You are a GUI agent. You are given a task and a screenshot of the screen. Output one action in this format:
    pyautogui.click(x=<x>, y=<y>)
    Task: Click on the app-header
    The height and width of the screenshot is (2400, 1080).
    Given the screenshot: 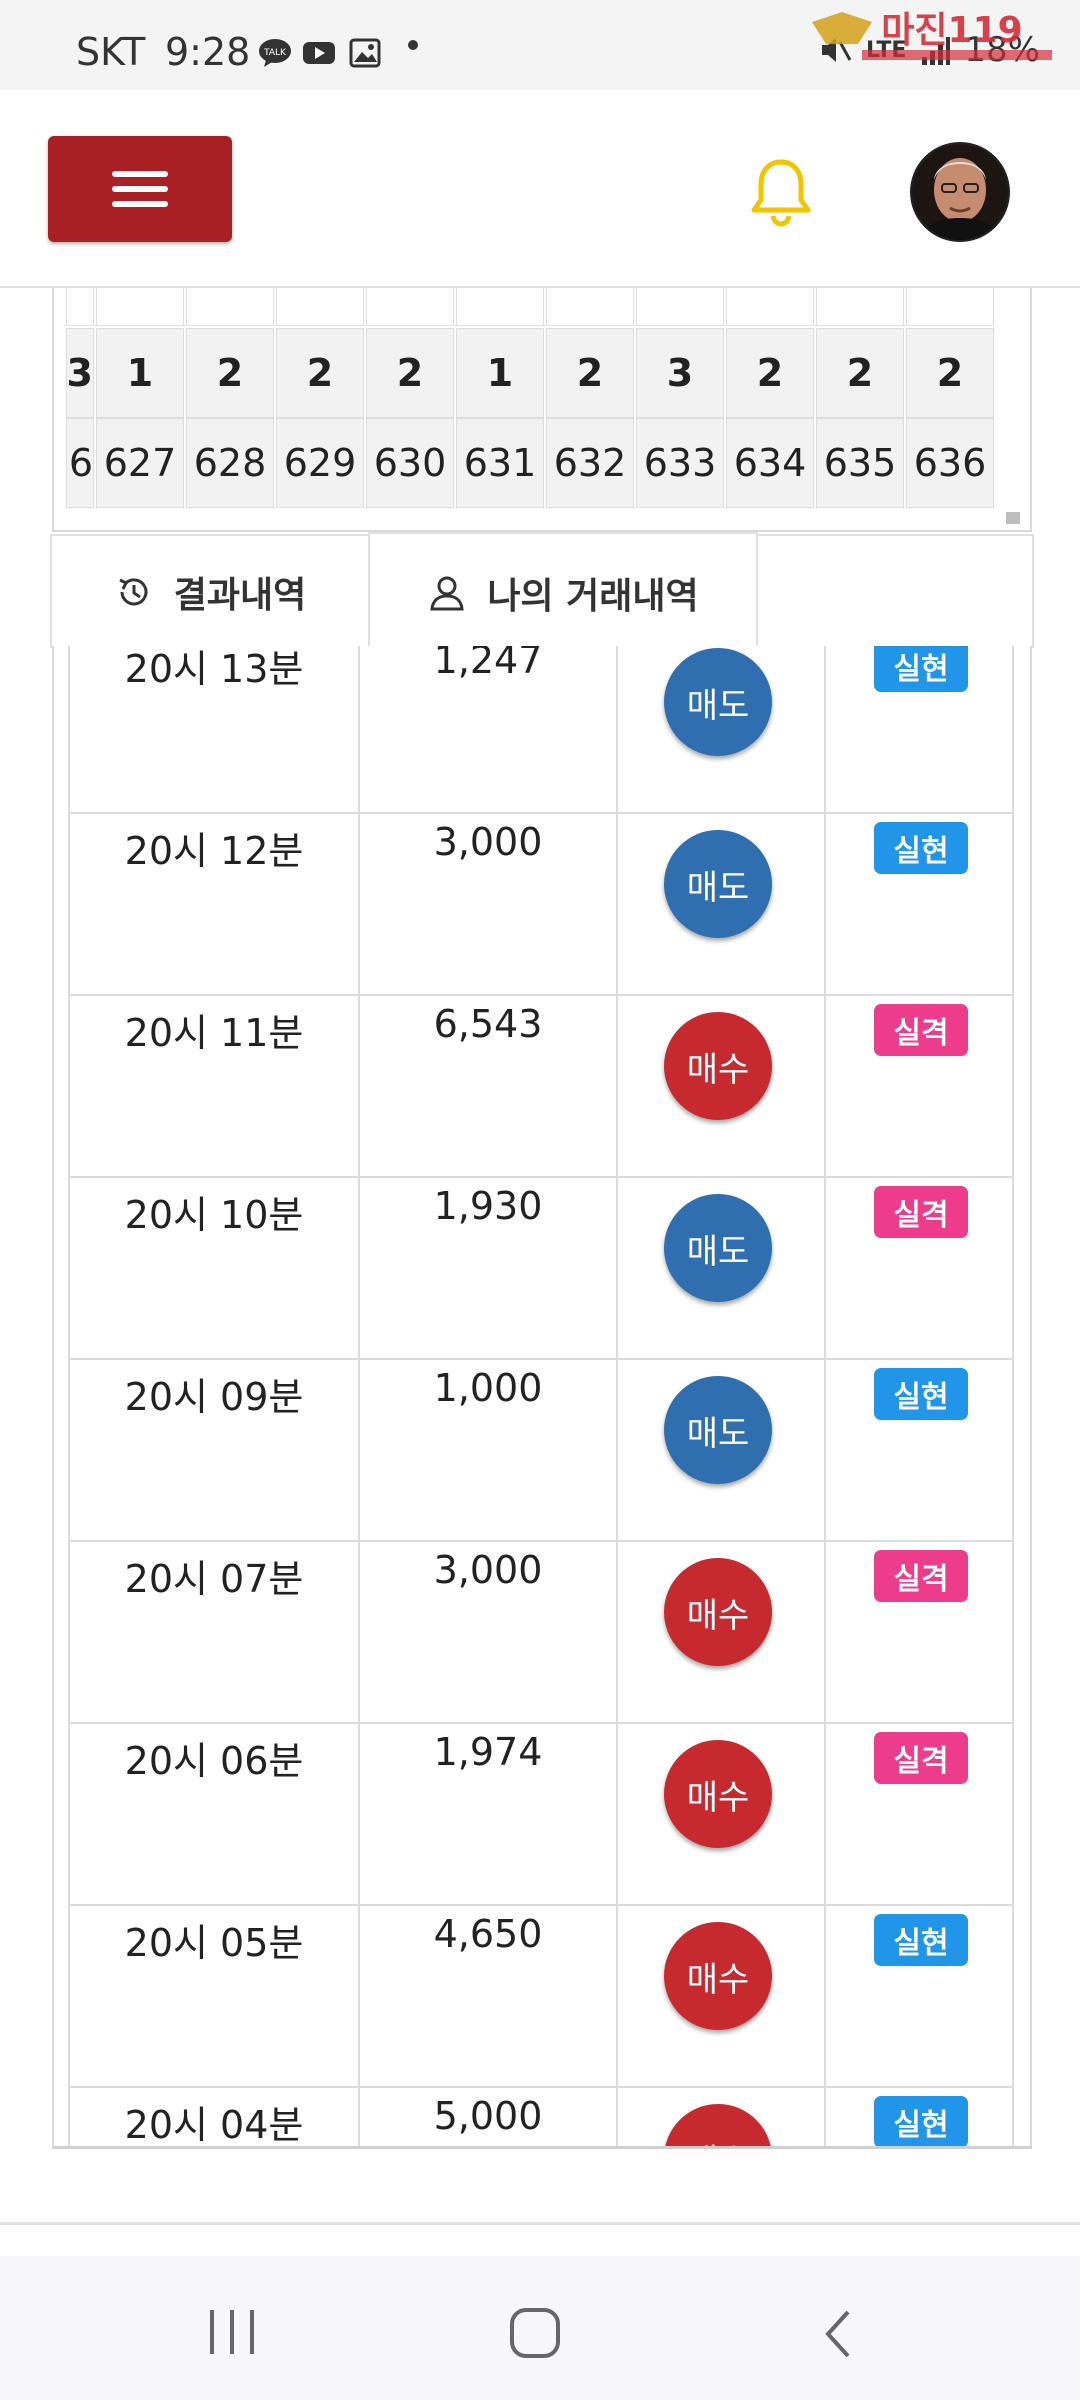 What is the action you would take?
    pyautogui.click(x=540, y=189)
    